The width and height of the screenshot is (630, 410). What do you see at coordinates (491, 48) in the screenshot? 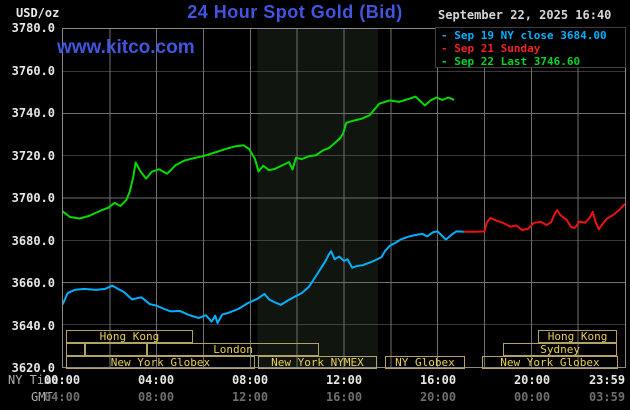
I see `legend-item: - Sep 21 Sunday` at bounding box center [491, 48].